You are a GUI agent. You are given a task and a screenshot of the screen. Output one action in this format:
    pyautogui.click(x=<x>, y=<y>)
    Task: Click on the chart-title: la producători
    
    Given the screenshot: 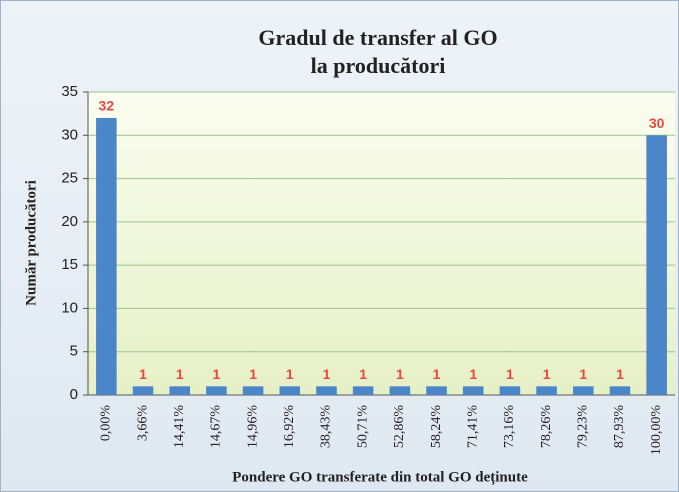 What is the action you would take?
    pyautogui.click(x=378, y=65)
    